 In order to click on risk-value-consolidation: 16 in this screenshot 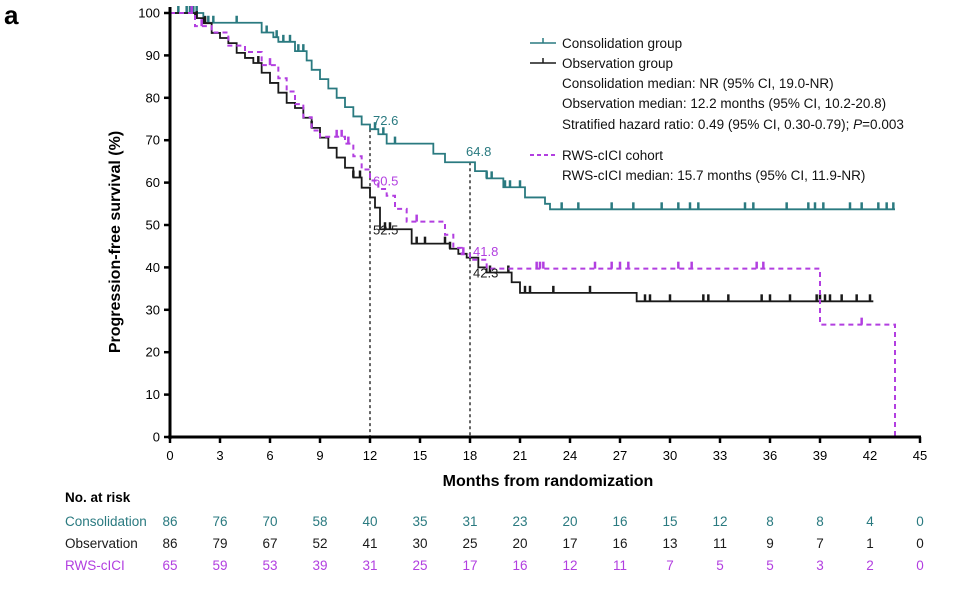, I will do `click(619, 521)`.